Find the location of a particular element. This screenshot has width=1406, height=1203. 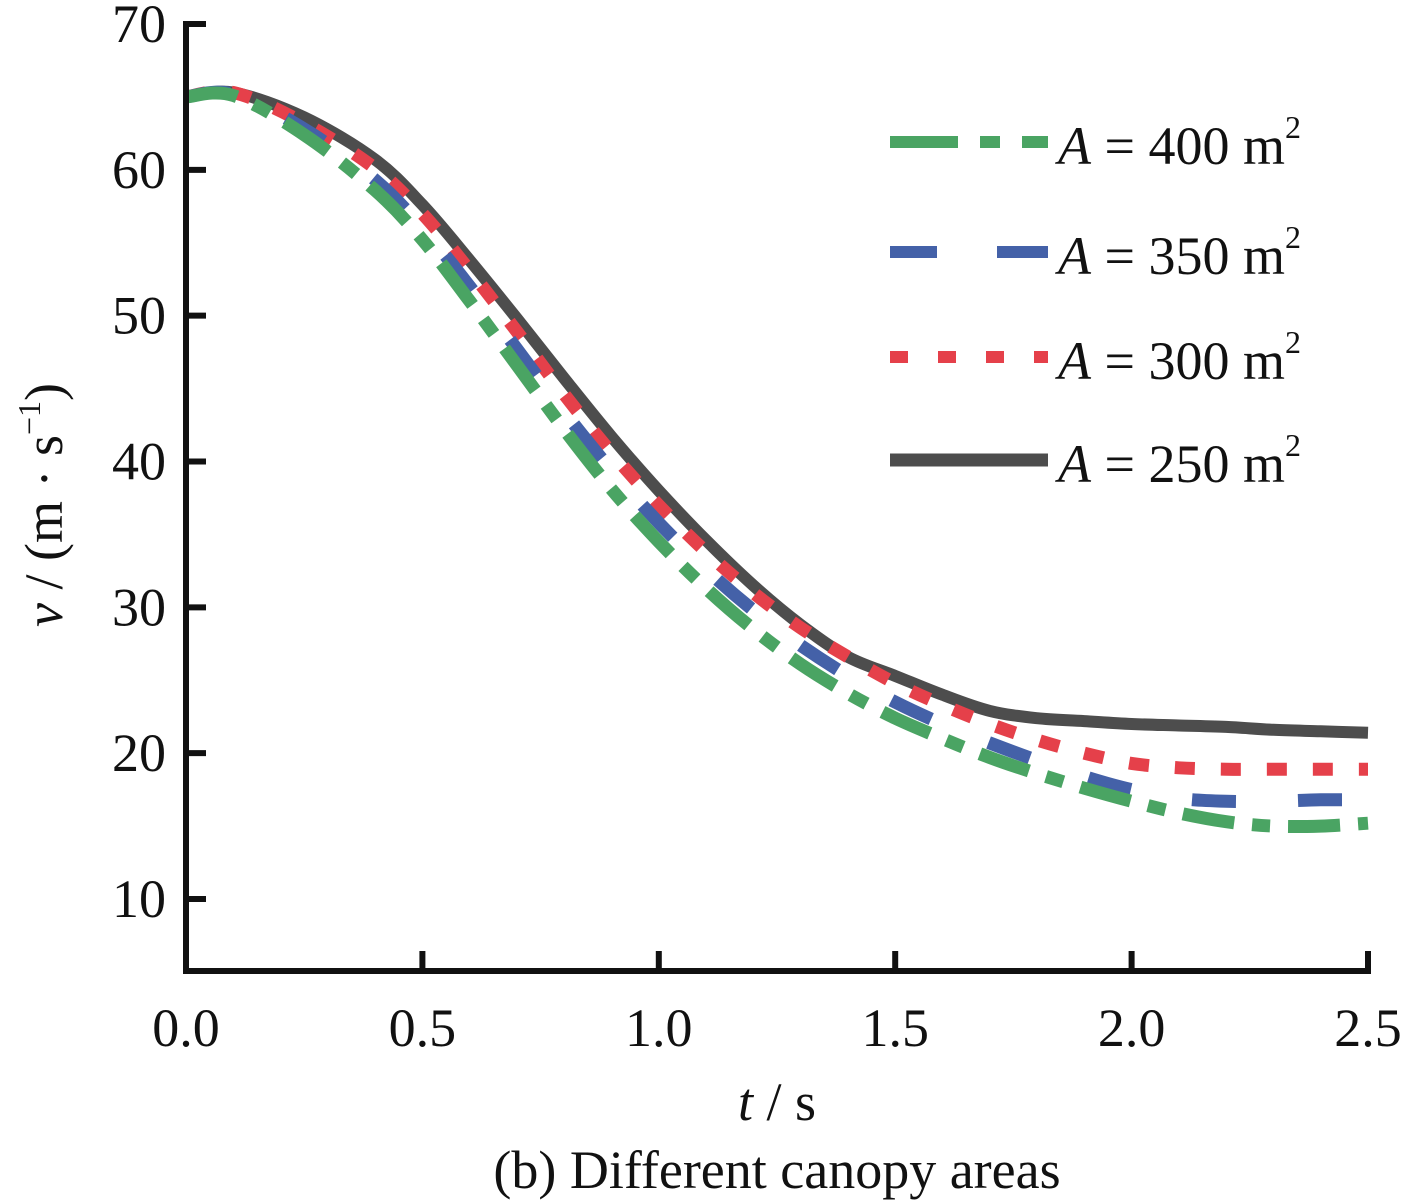

legend-item: A = 300 m2 is located at coordinates (1095, 357).